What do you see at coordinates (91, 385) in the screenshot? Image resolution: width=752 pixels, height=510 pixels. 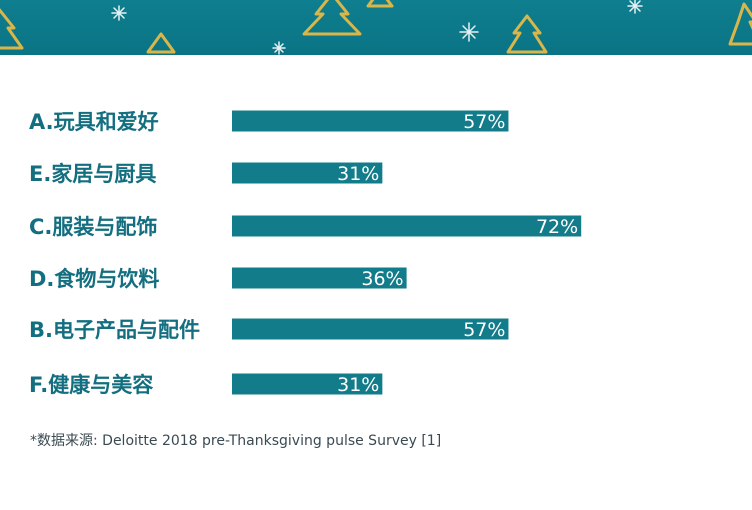 I see `category-label: F.健康与美容` at bounding box center [91, 385].